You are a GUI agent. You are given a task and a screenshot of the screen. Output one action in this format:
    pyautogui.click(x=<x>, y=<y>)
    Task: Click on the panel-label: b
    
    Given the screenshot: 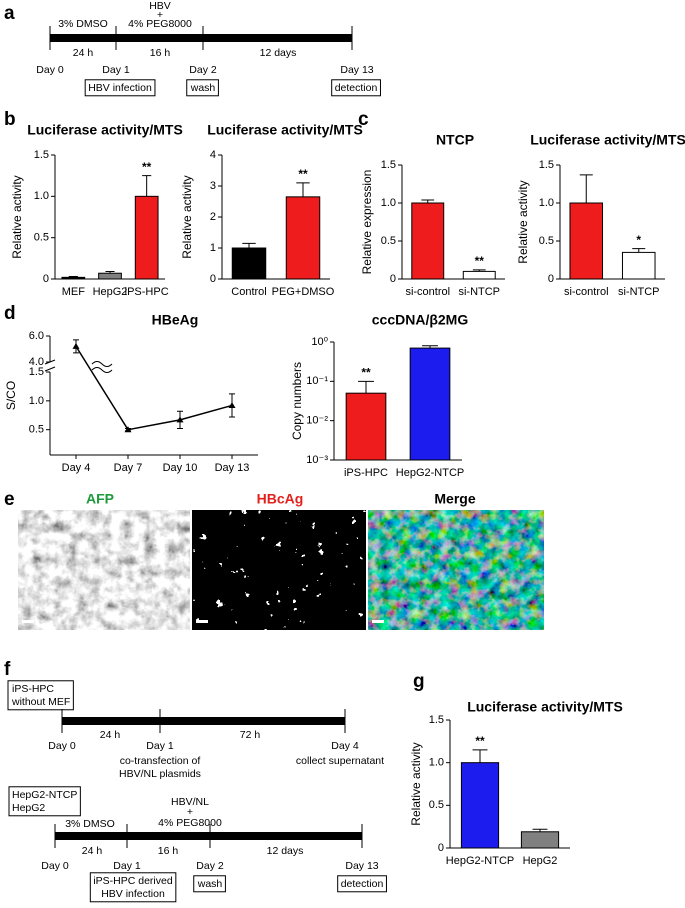 What is the action you would take?
    pyautogui.click(x=10, y=119)
    